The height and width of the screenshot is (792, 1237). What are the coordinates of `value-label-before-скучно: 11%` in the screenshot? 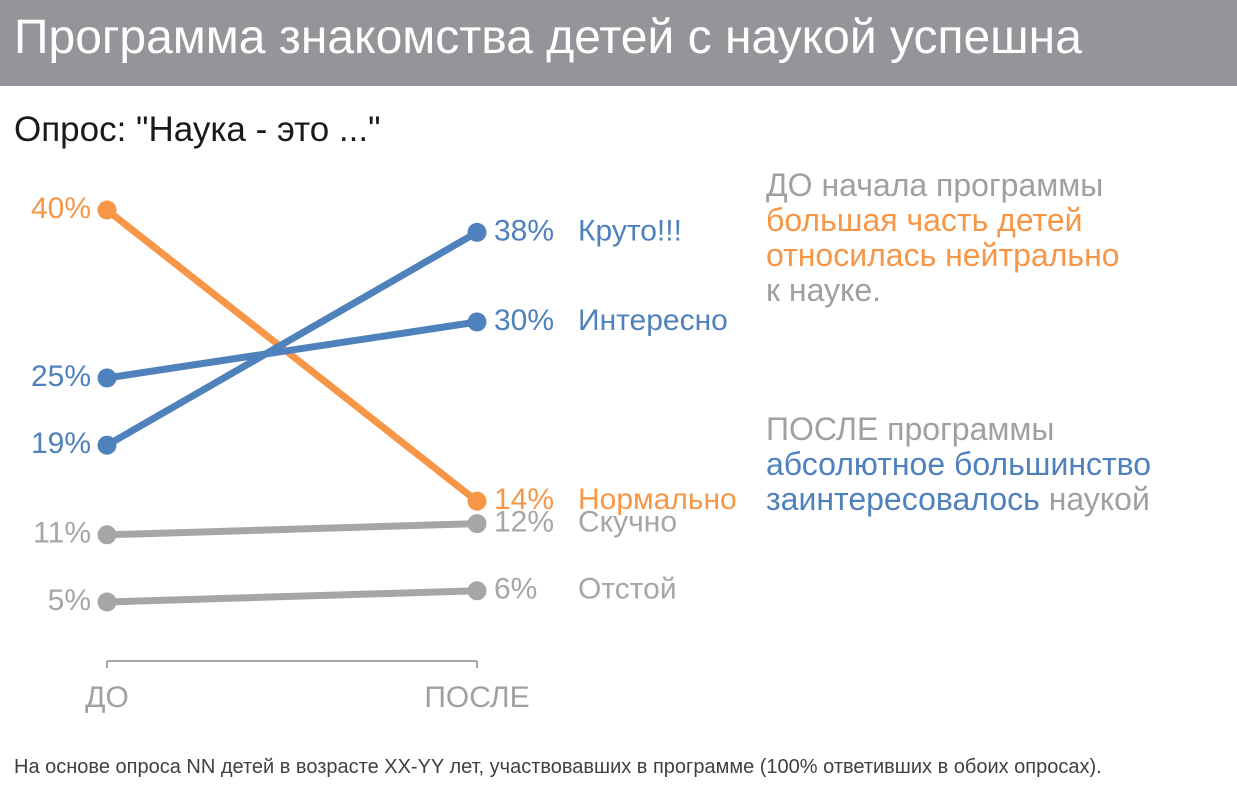 It's located at (62, 533).